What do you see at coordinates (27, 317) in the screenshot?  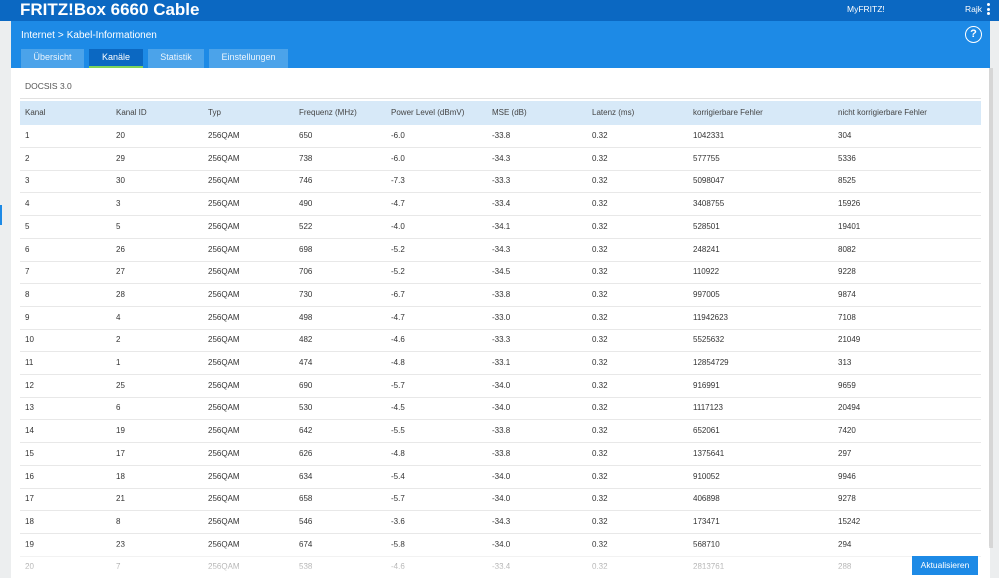 I see `table-cell: 9` at bounding box center [27, 317].